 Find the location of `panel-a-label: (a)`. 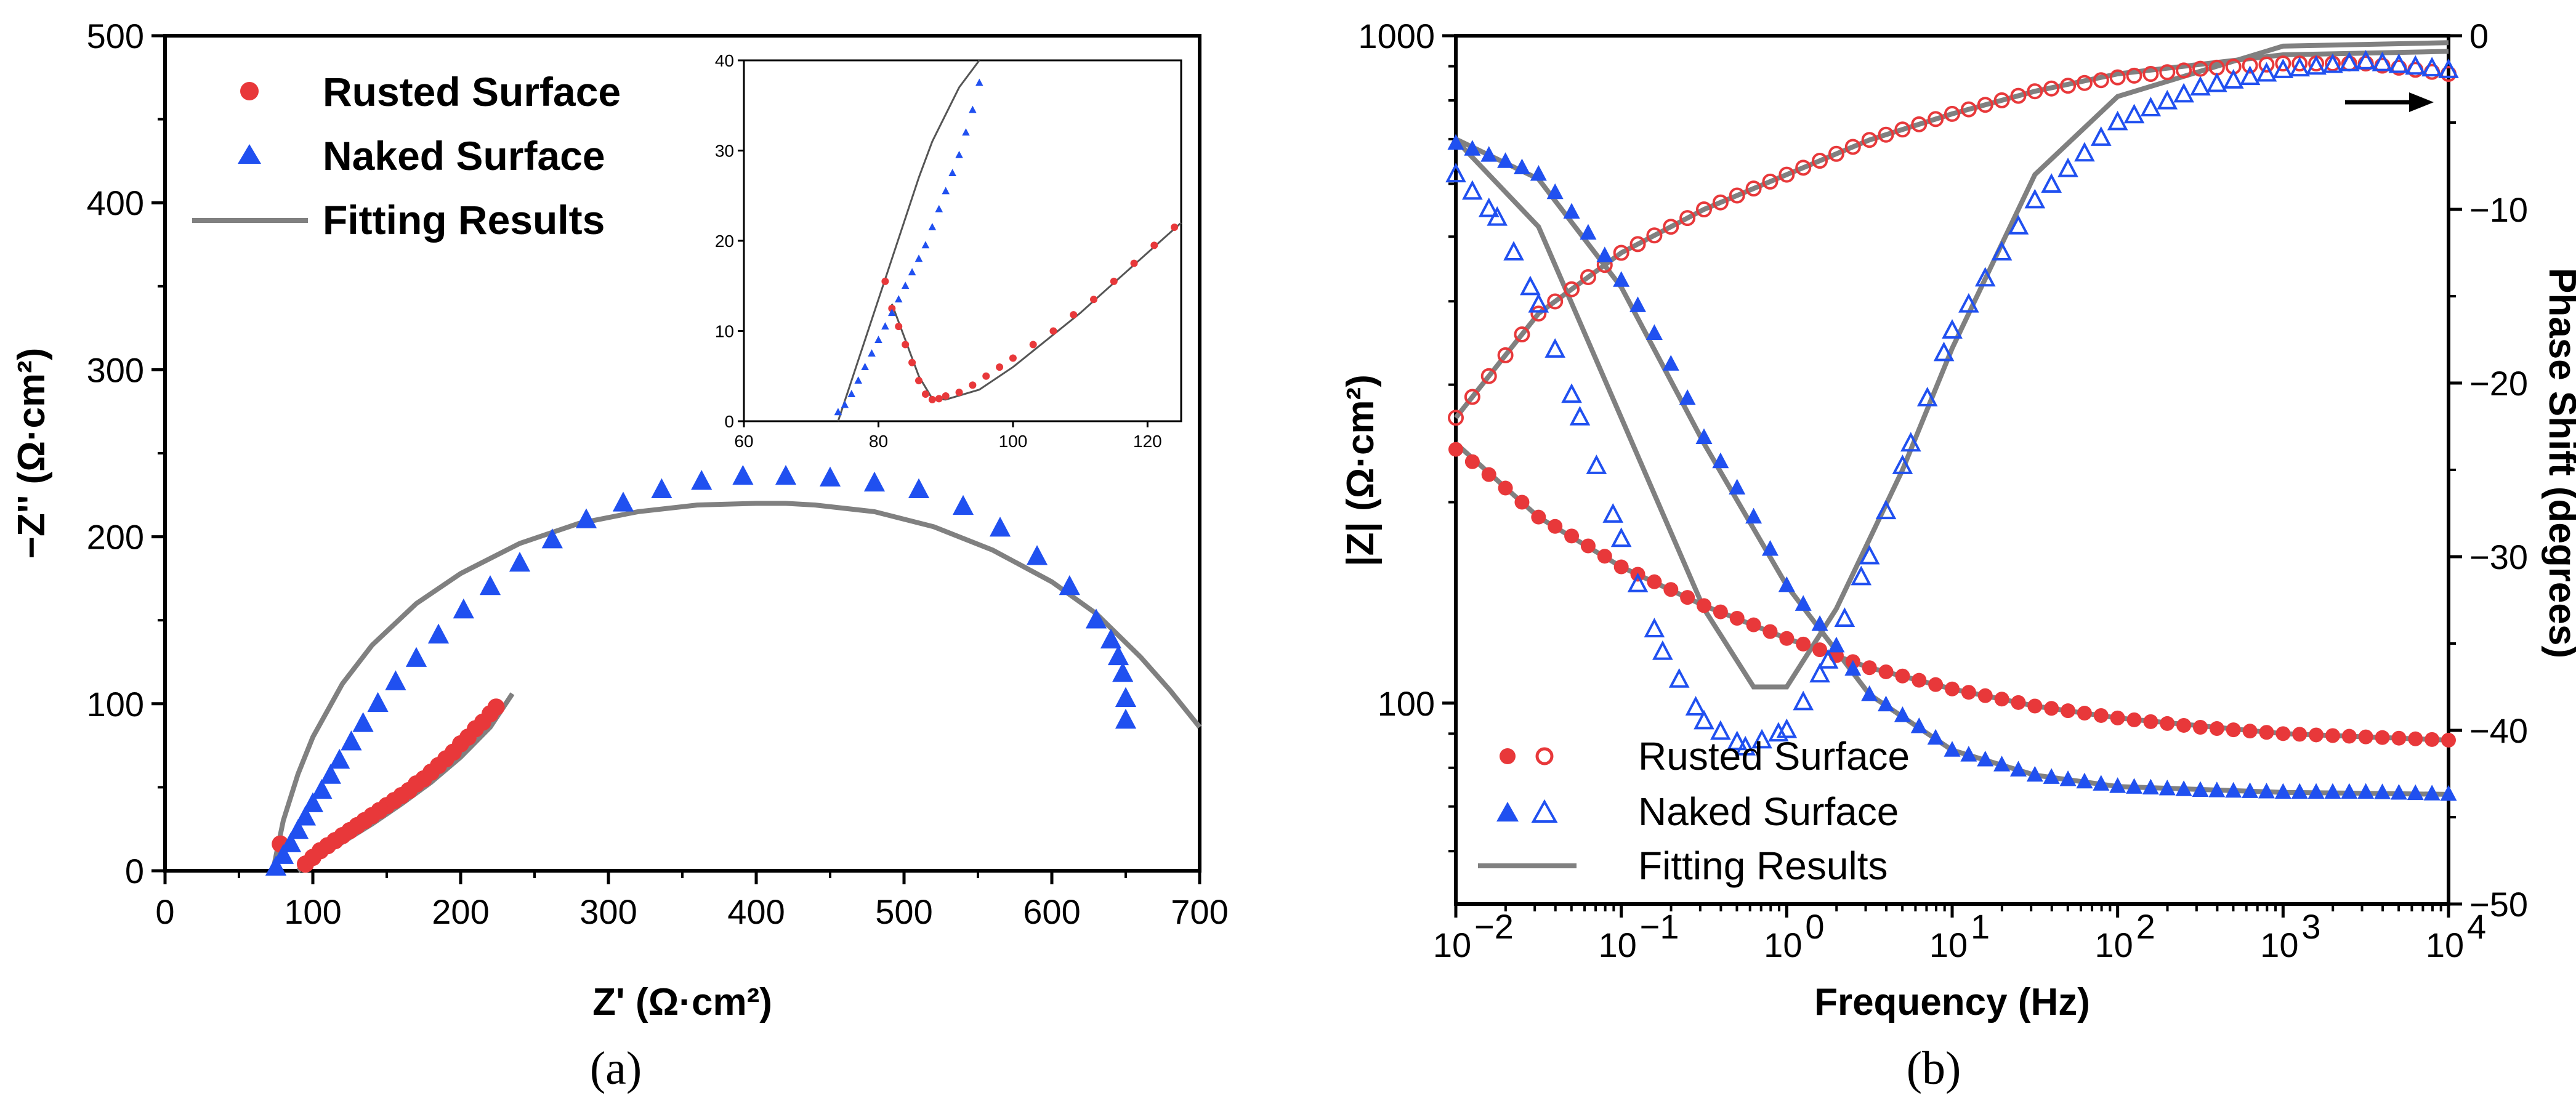

panel-a-label: (a) is located at coordinates (616, 1068).